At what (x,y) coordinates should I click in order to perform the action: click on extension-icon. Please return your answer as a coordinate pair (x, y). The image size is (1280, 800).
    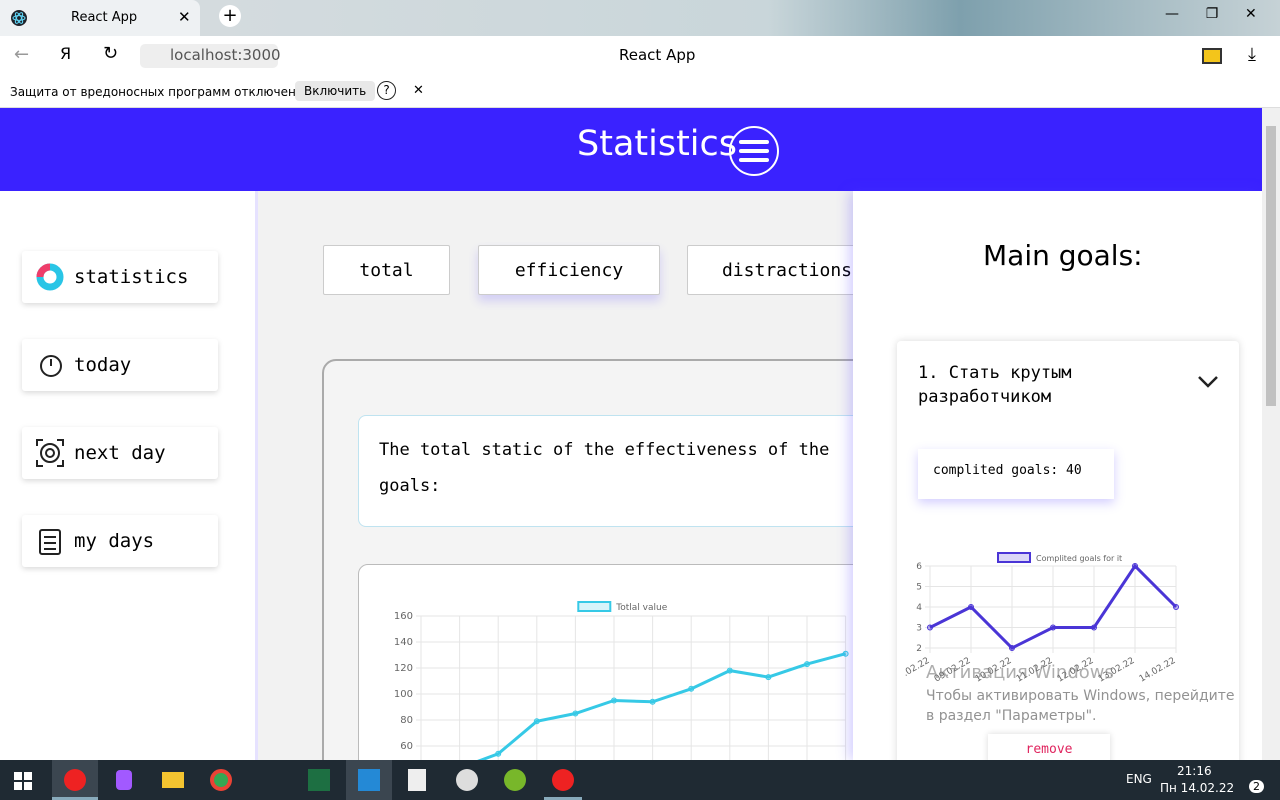
    Looking at the image, I should click on (1212, 56).